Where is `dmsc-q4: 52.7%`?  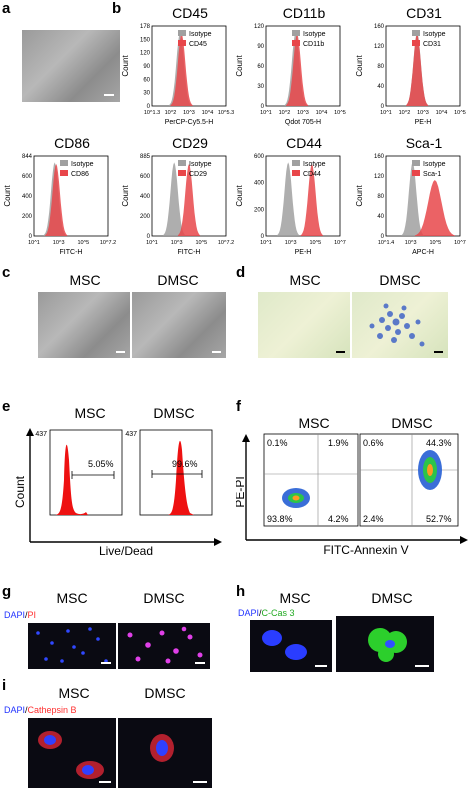 dmsc-q4: 52.7% is located at coordinates (439, 519).